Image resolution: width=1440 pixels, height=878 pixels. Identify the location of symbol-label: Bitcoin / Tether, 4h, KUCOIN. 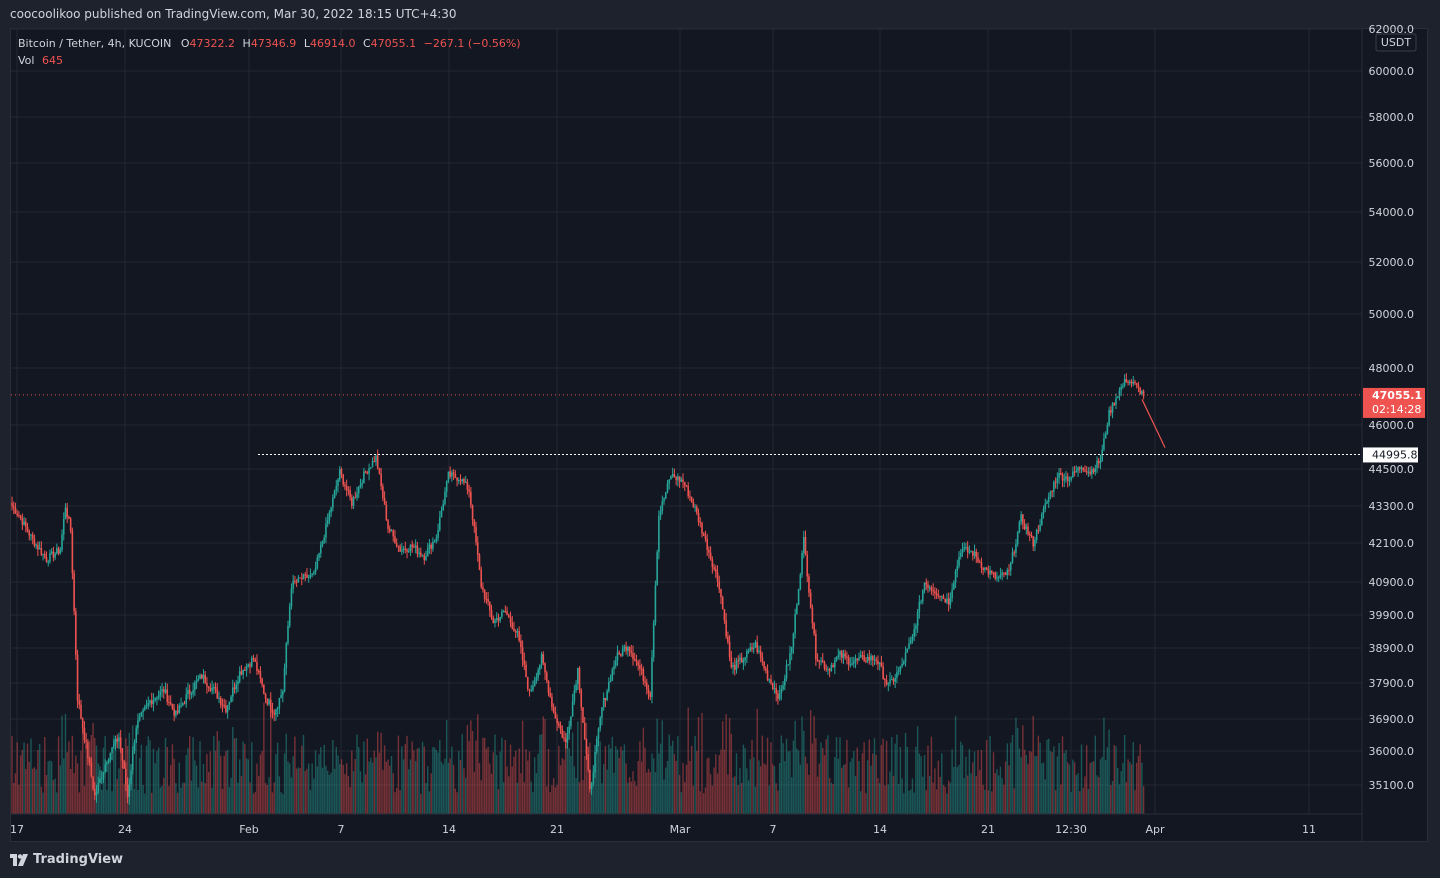
(95, 43).